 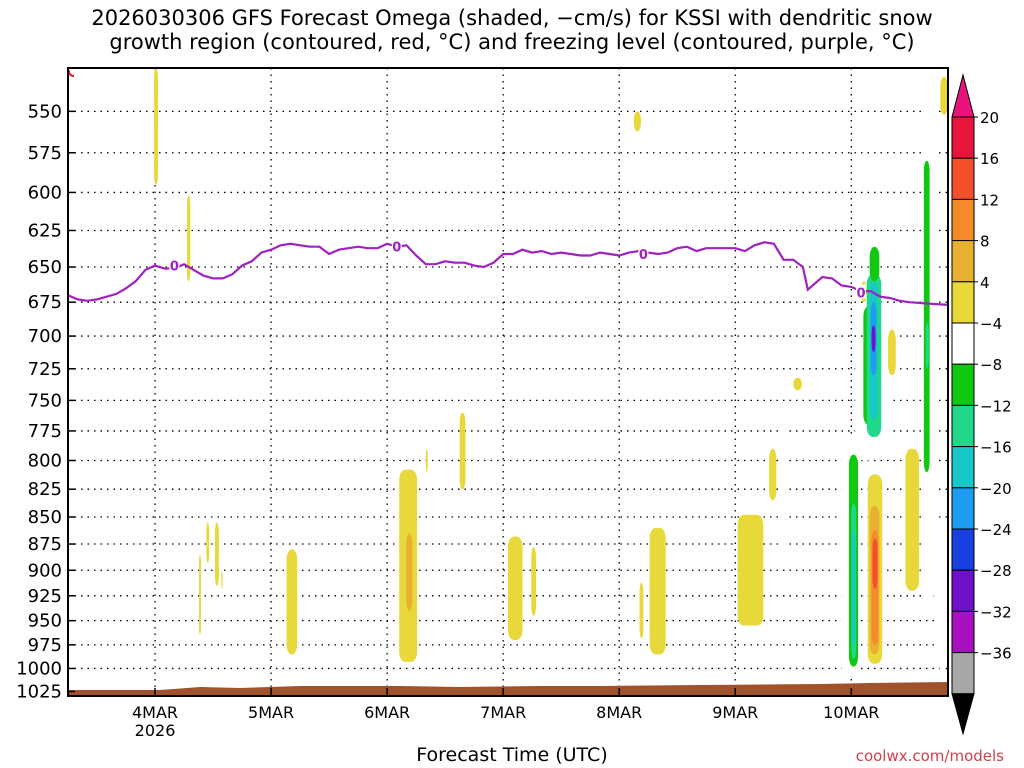 I want to click on y-tick-label: 825, so click(x=45, y=489).